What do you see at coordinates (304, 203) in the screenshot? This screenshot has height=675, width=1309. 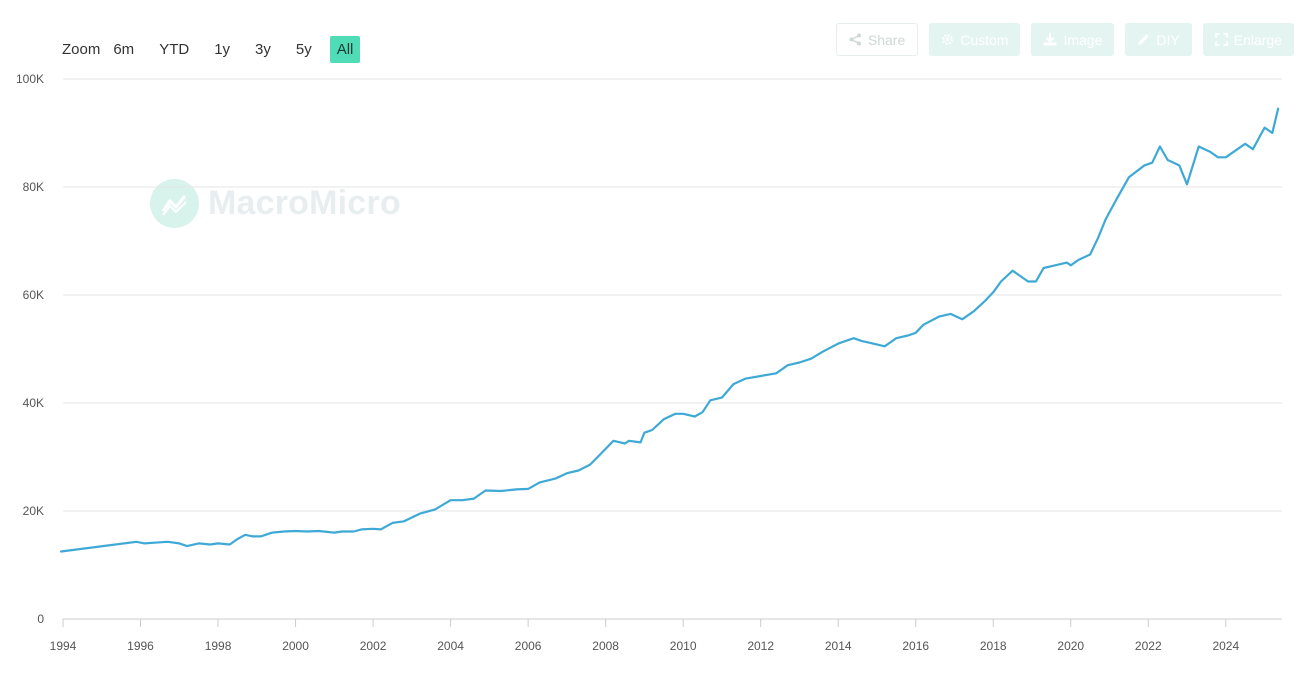 I see `watermark-text: MacroMicro` at bounding box center [304, 203].